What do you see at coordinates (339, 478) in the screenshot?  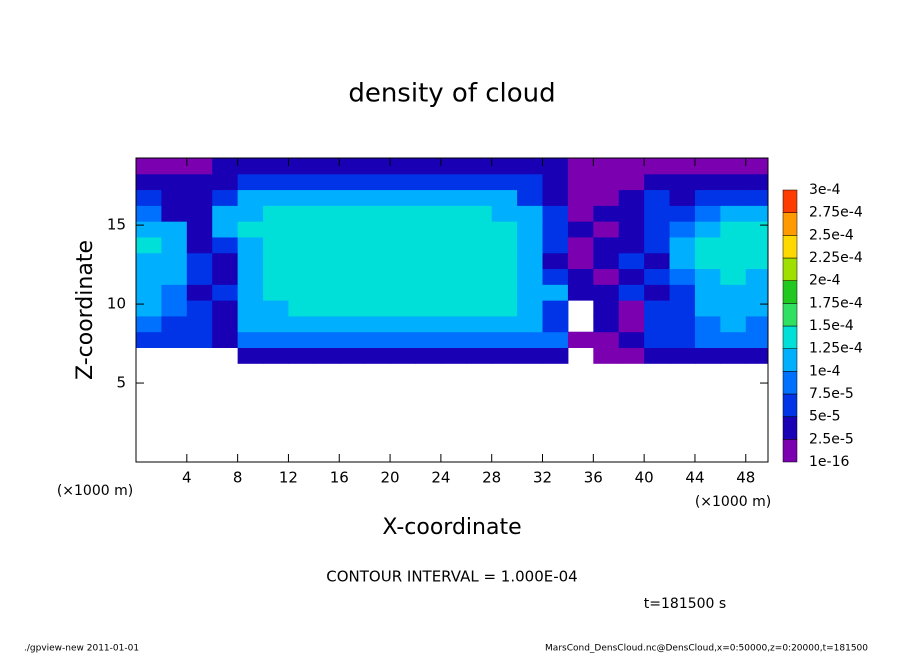 I see `x-tick-label: 16` at bounding box center [339, 478].